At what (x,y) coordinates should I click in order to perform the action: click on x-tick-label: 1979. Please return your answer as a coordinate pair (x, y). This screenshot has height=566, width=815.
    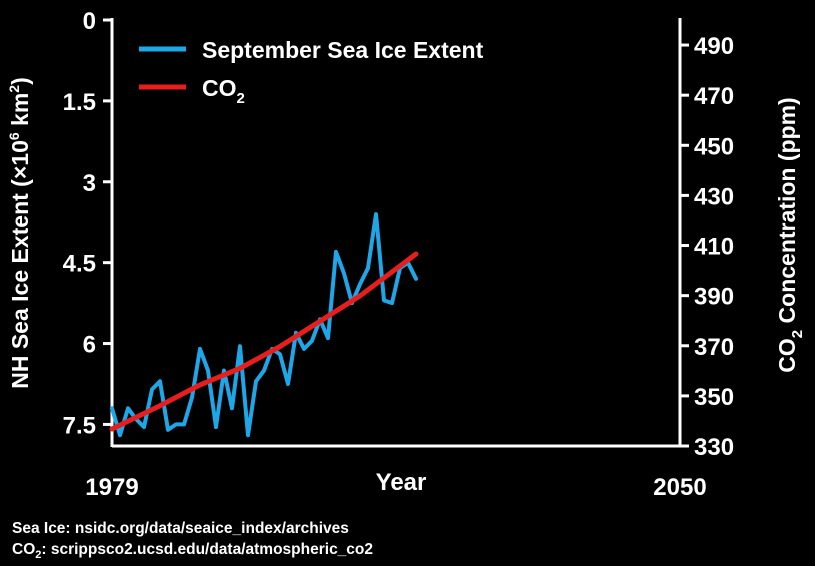
    Looking at the image, I should click on (111, 487).